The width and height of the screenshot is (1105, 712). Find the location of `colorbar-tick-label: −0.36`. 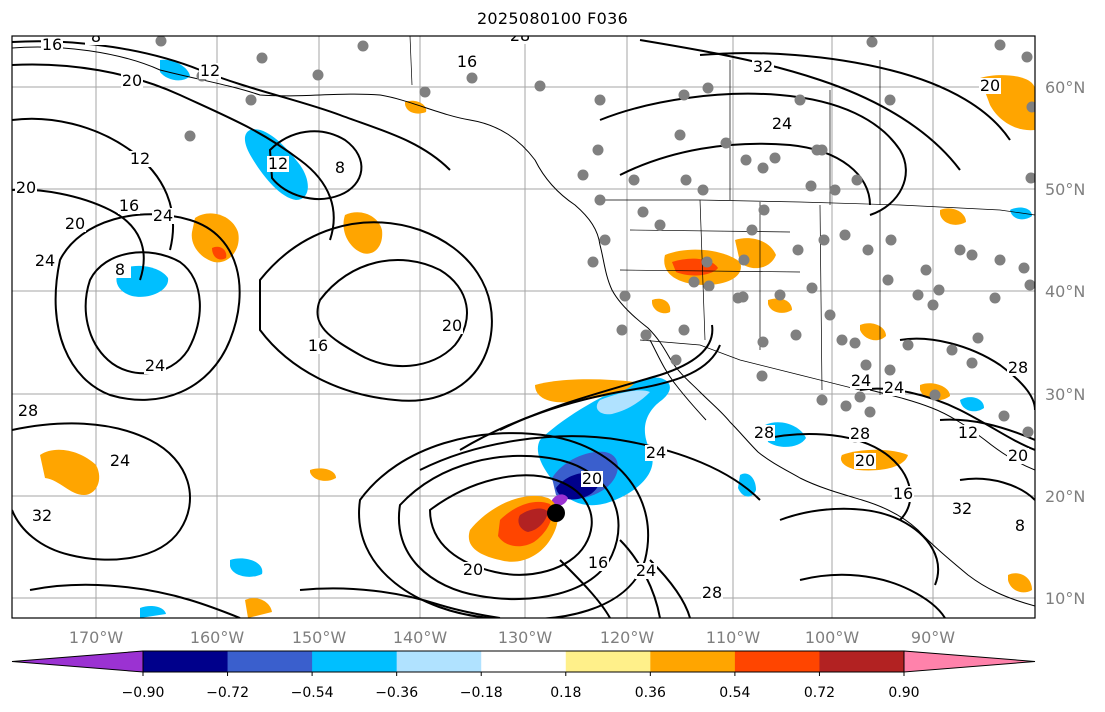

colorbar-tick-label: −0.36 is located at coordinates (396, 693).